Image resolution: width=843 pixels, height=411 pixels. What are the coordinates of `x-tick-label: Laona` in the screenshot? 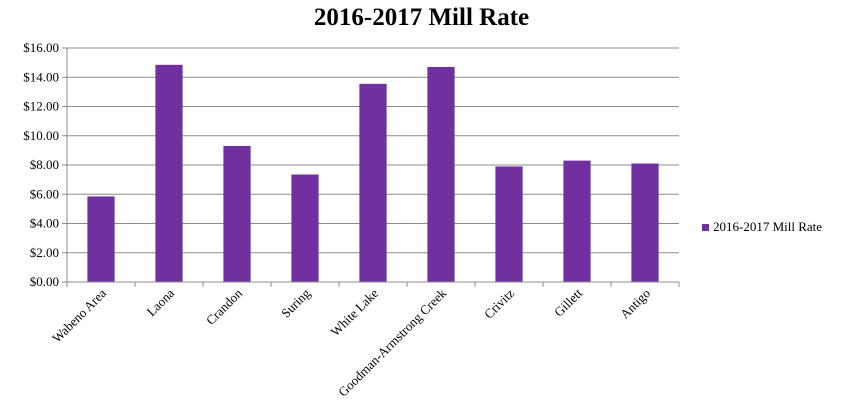 It's located at (161, 302).